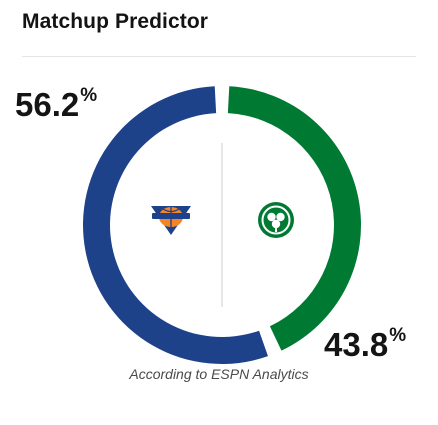 This screenshot has width=438, height=425. I want to click on right-team-pct-value: 43.8, so click(356, 344).